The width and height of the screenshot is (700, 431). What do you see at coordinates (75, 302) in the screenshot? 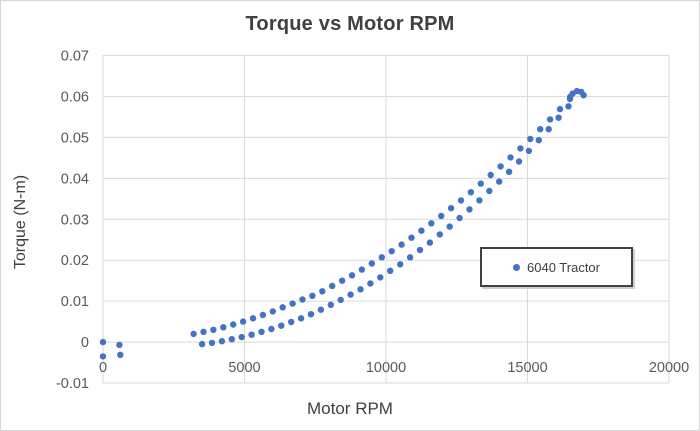
I see `y-tick-label: 0.01` at bounding box center [75, 302].